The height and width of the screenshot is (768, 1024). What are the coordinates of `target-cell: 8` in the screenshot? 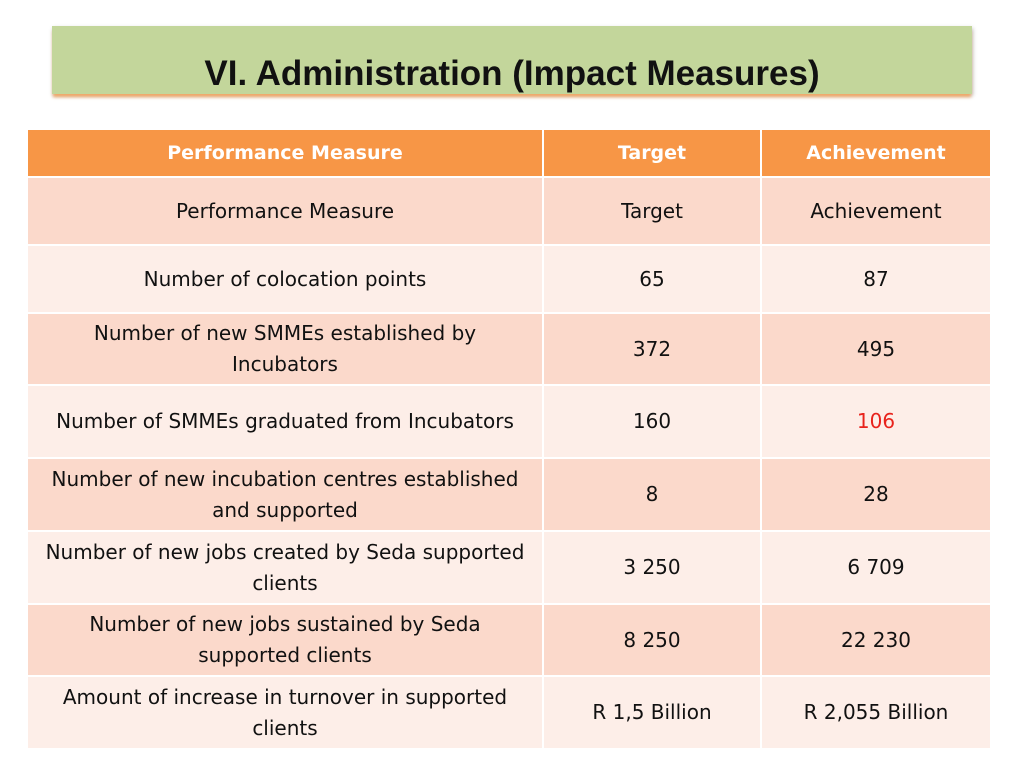 It's located at (652, 494).